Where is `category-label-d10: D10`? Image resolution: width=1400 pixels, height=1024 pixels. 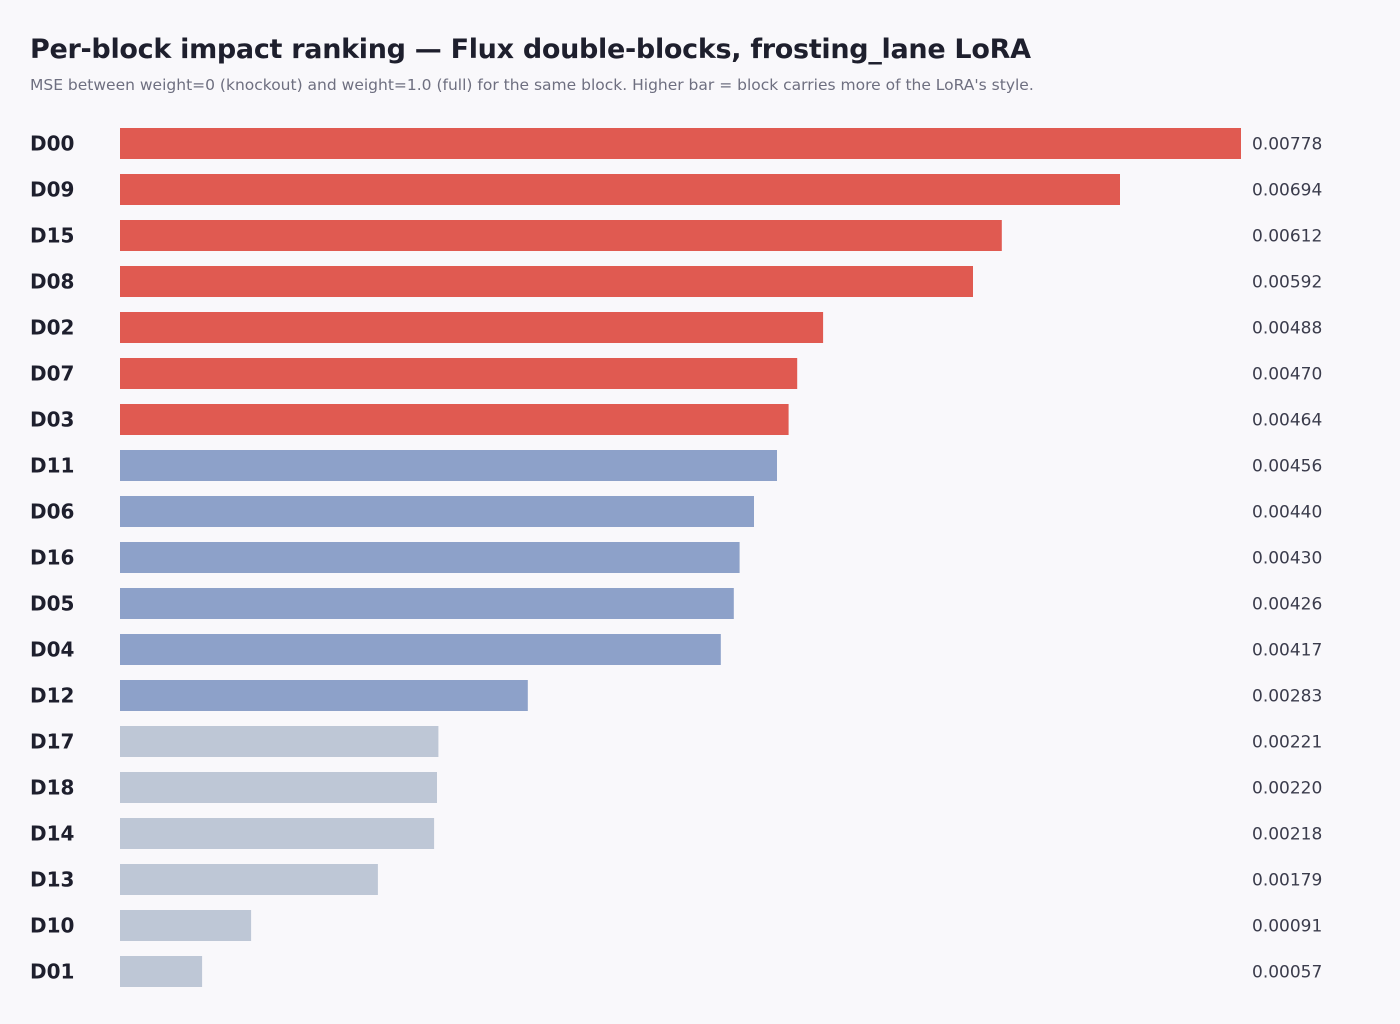
category-label-d10: D10 is located at coordinates (52, 926).